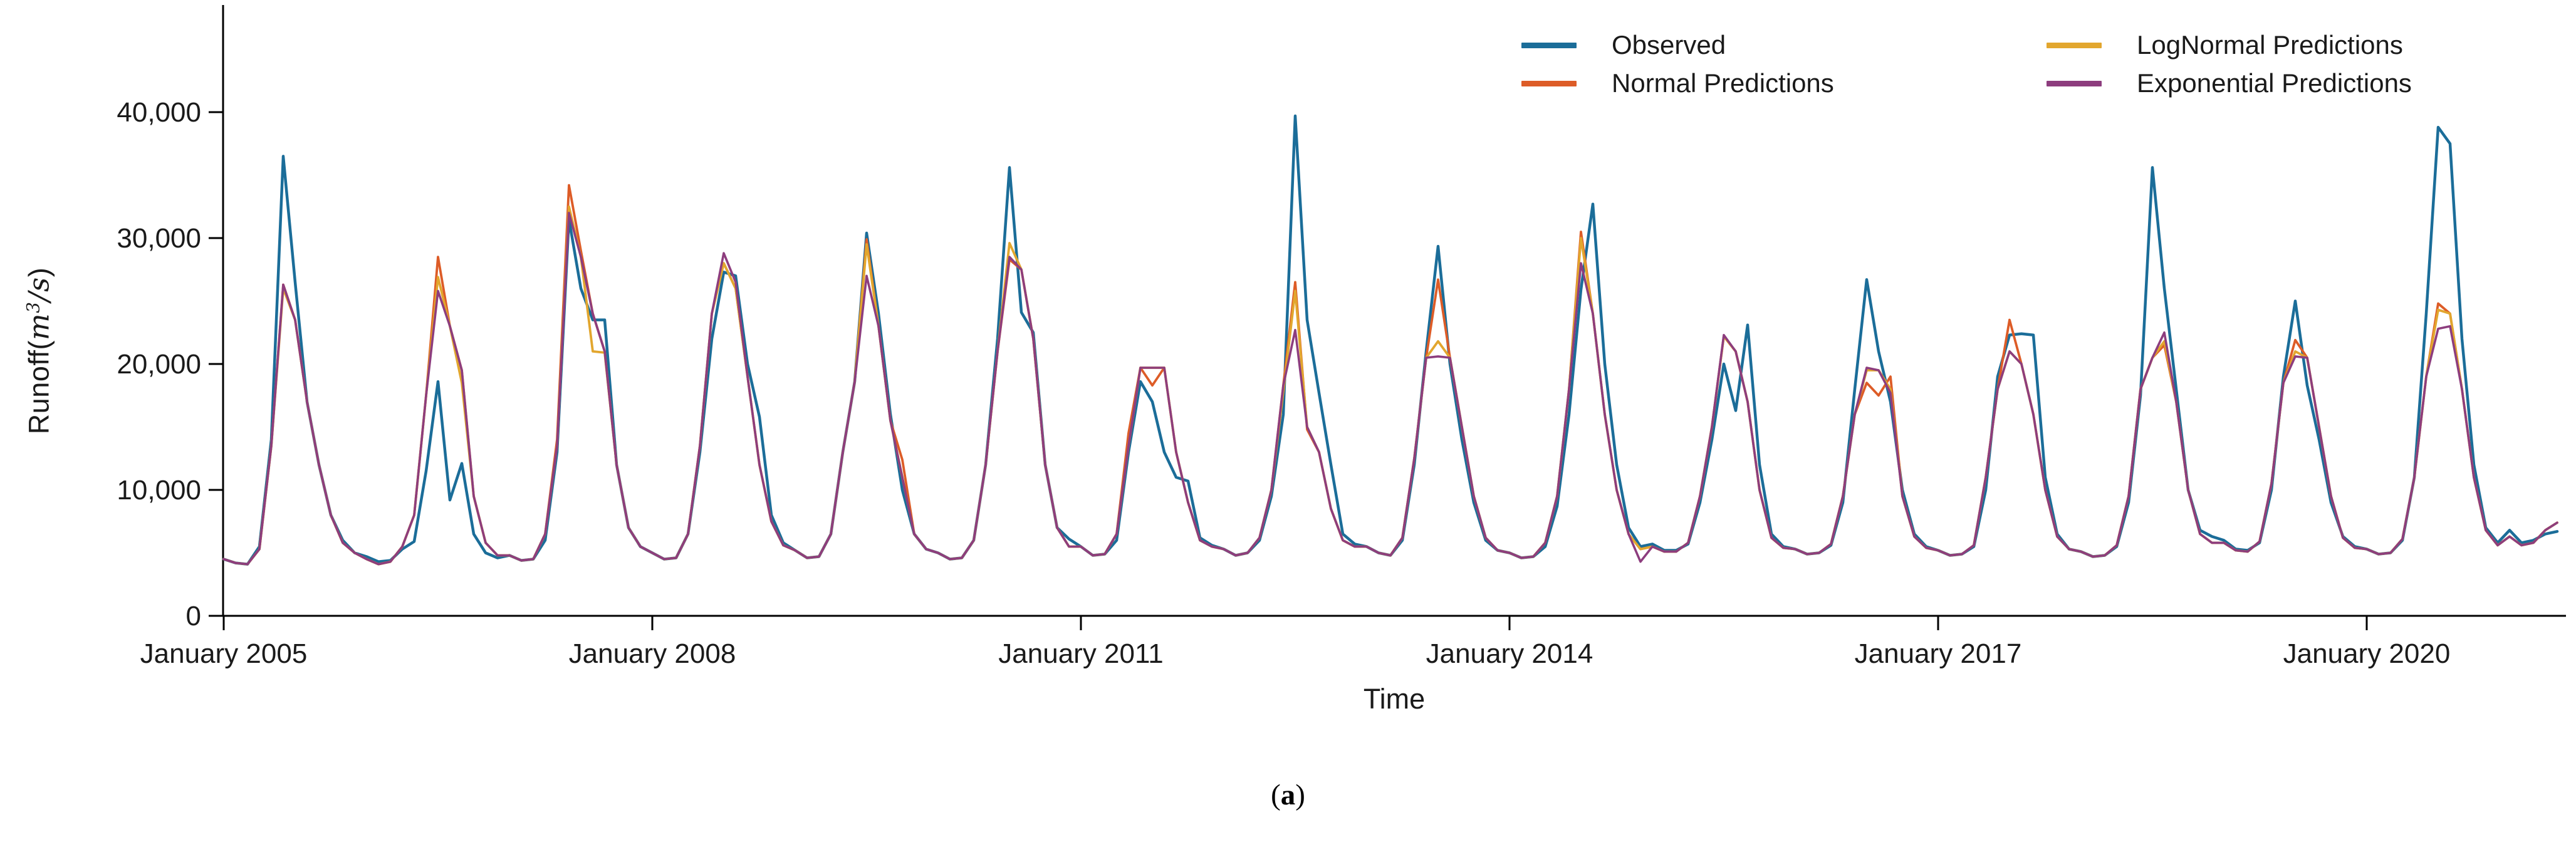 The height and width of the screenshot is (847, 2576). Describe the element at coordinates (33, 307) in the screenshot. I see `y-axis-title-exponent: 3` at that location.